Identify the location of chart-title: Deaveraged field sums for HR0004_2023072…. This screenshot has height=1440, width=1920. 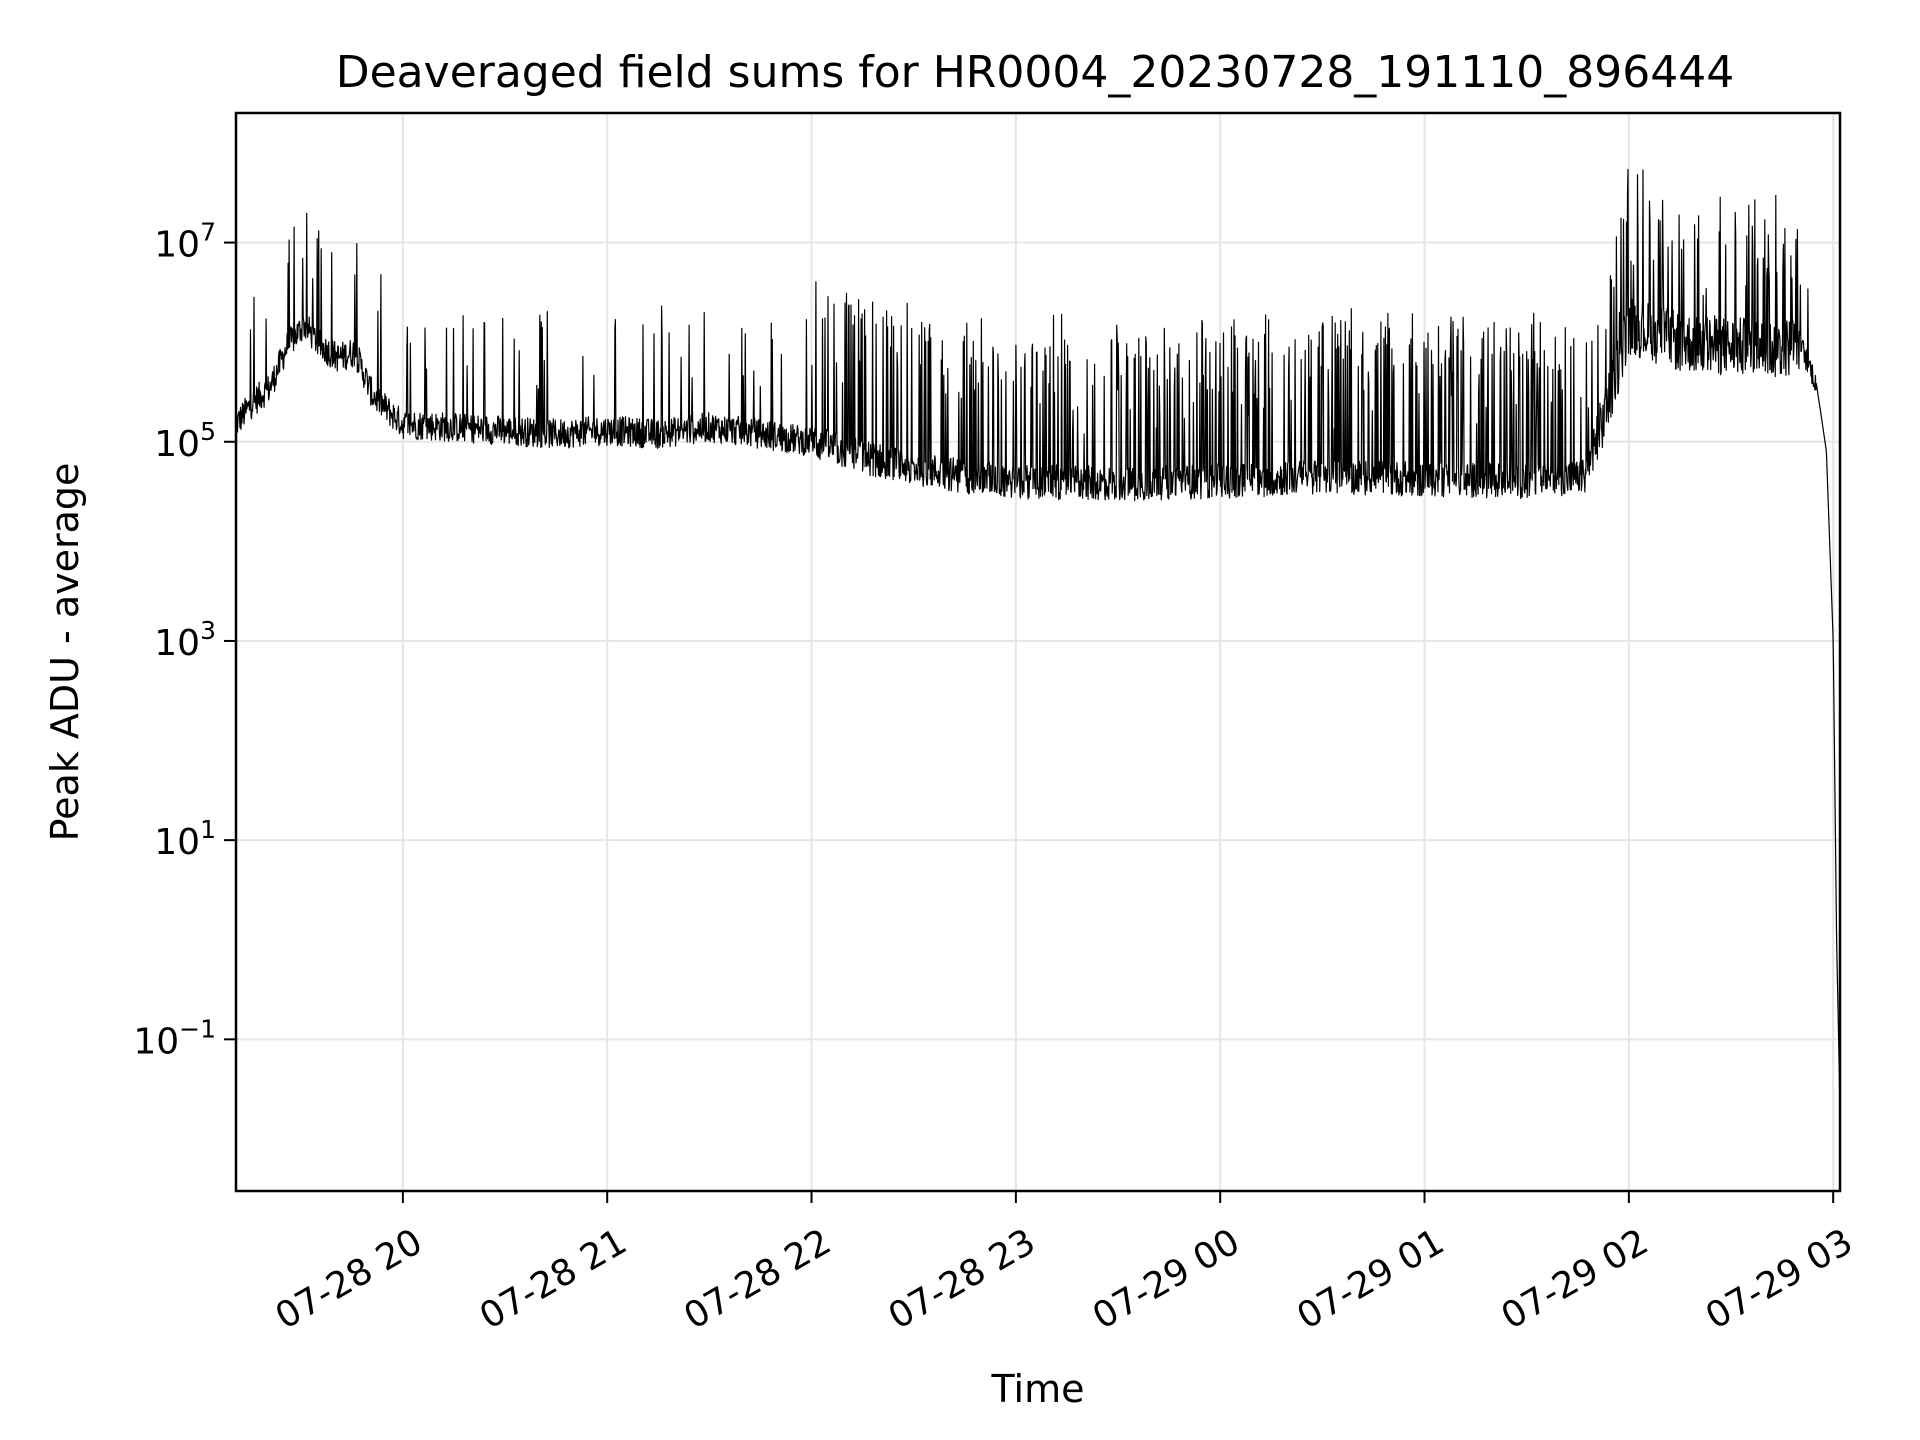
(1035, 72).